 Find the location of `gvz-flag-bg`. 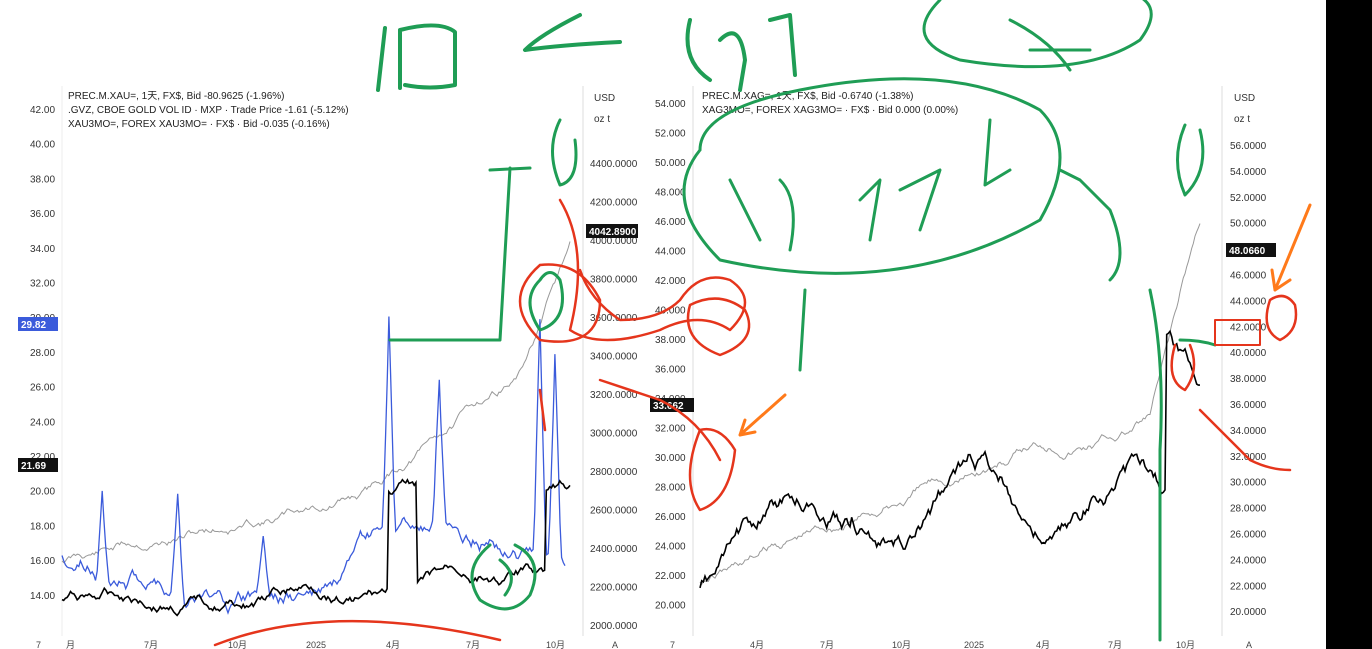

gvz-flag-bg is located at coordinates (38, 324).